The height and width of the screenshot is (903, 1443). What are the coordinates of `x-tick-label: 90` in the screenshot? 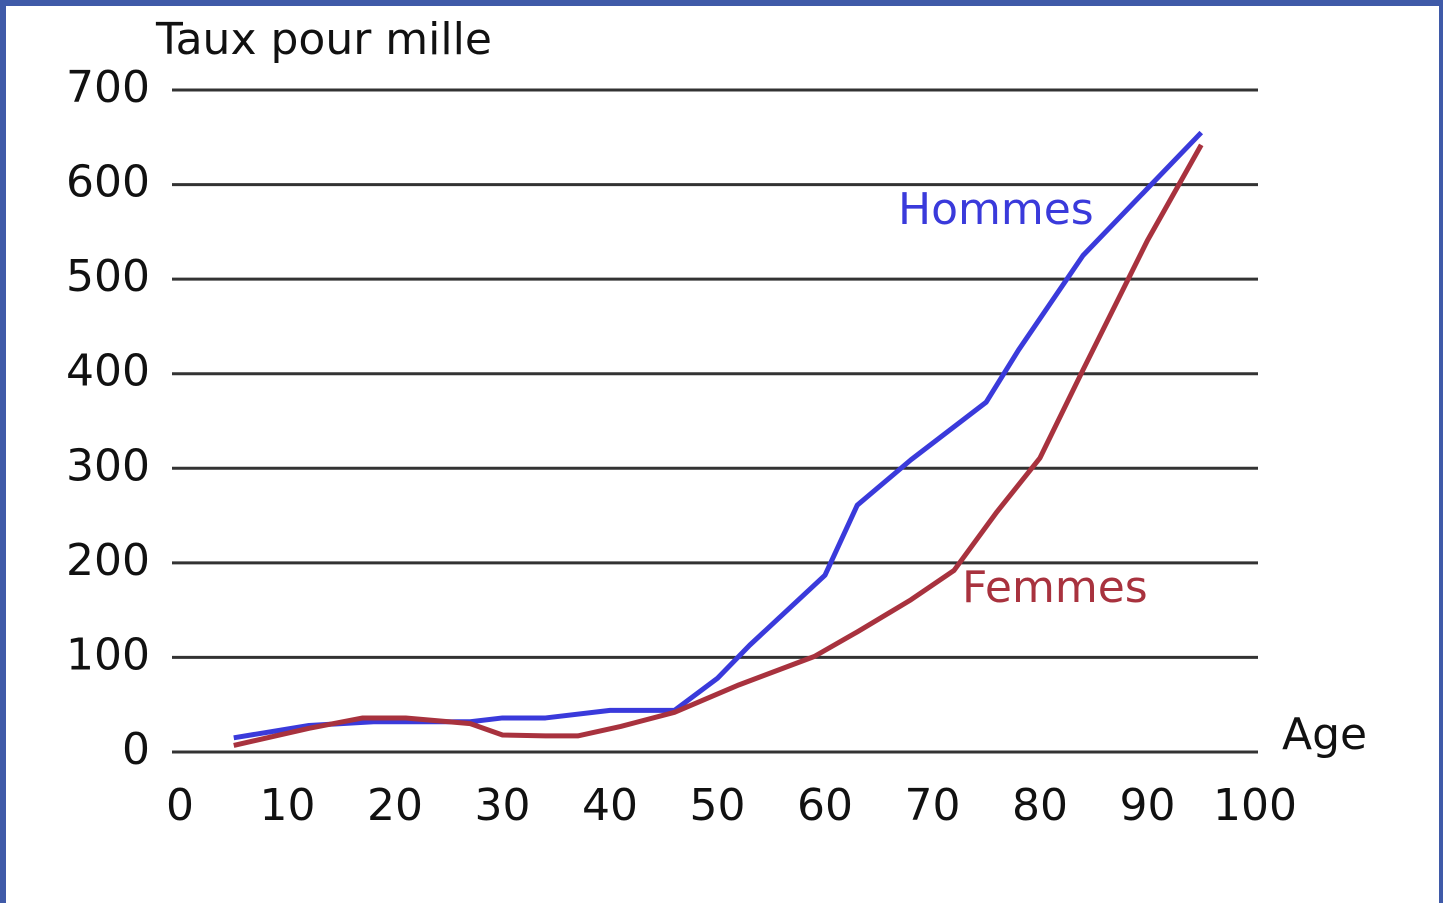 It's located at (1148, 805).